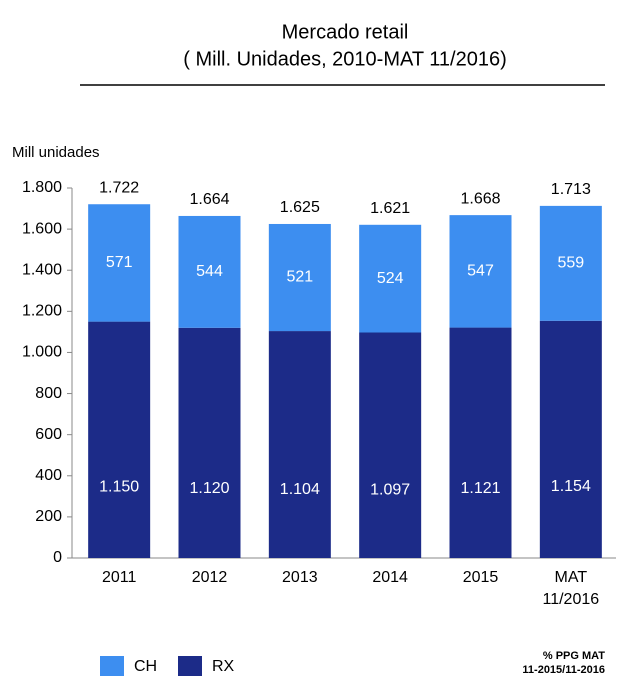  I want to click on value-label: 1.104, so click(300, 489).